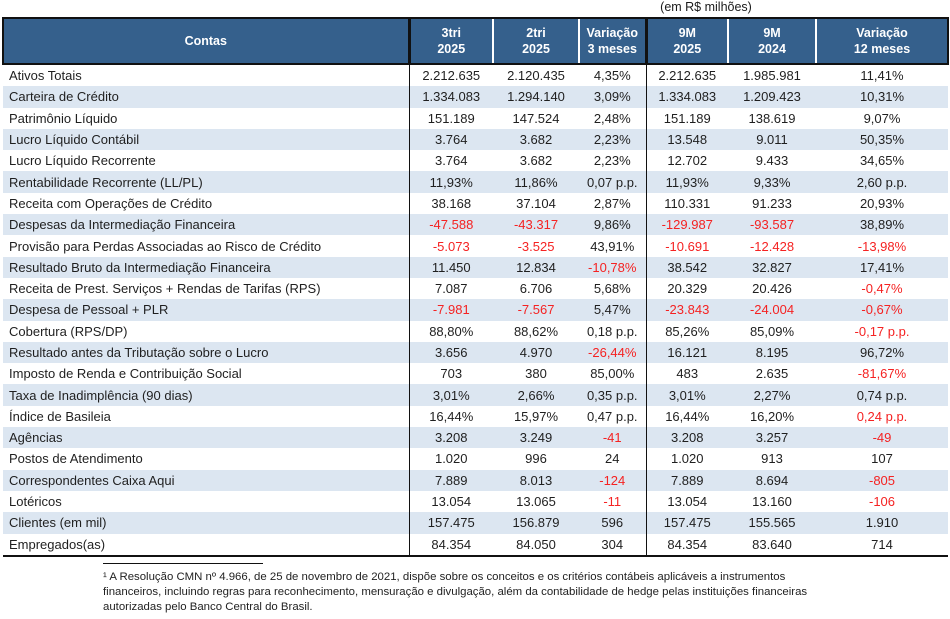 This screenshot has height=619, width=950. Describe the element at coordinates (882, 289) in the screenshot. I see `cell-value: -0,47%` at that location.